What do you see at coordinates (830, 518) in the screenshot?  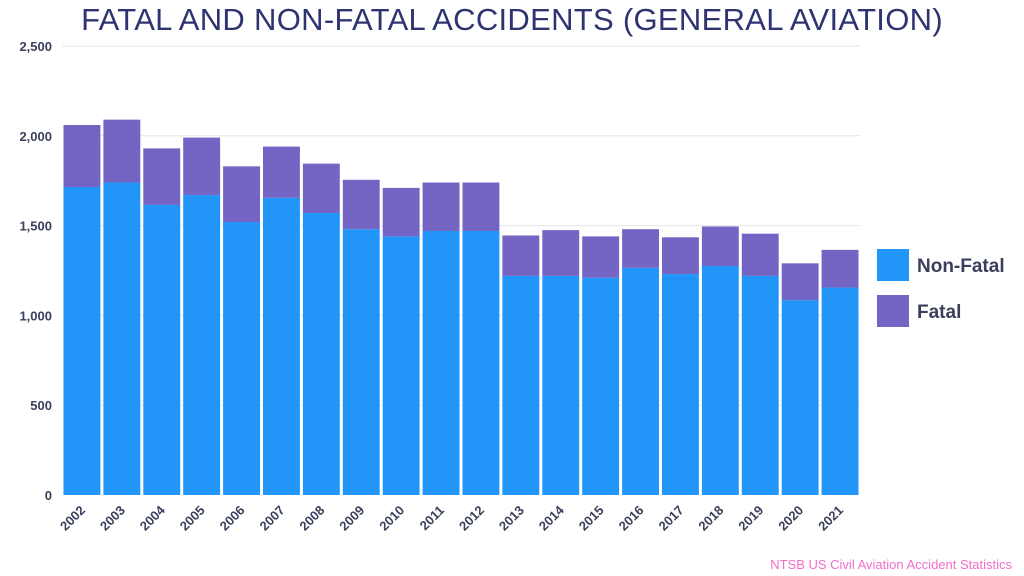 I see `x-tick-label: 2021` at bounding box center [830, 518].